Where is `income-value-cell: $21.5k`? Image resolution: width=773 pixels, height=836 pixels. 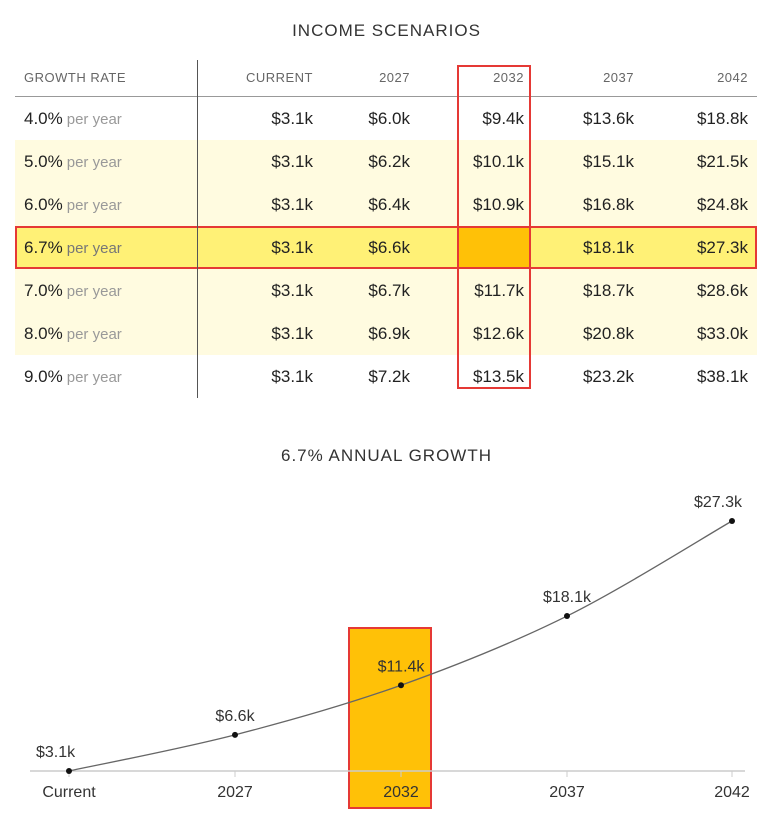
income-value-cell: $21.5k is located at coordinates (722, 161).